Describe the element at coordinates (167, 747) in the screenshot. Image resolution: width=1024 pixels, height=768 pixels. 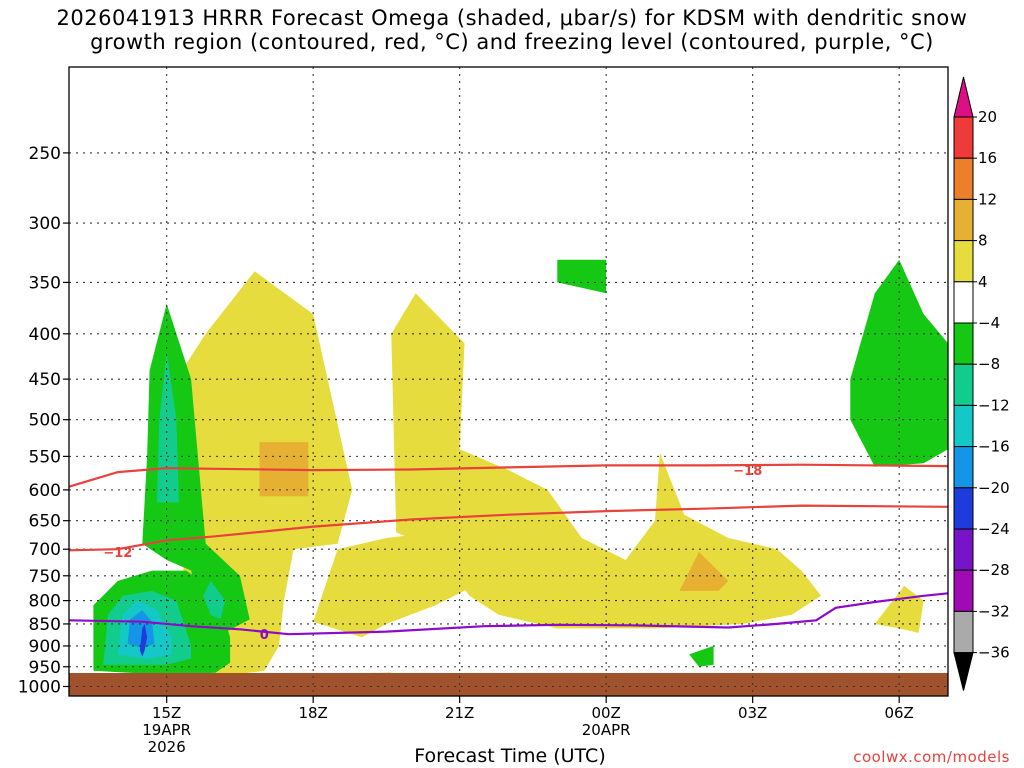
I see `x-tick-label-0-2: 2026` at that location.